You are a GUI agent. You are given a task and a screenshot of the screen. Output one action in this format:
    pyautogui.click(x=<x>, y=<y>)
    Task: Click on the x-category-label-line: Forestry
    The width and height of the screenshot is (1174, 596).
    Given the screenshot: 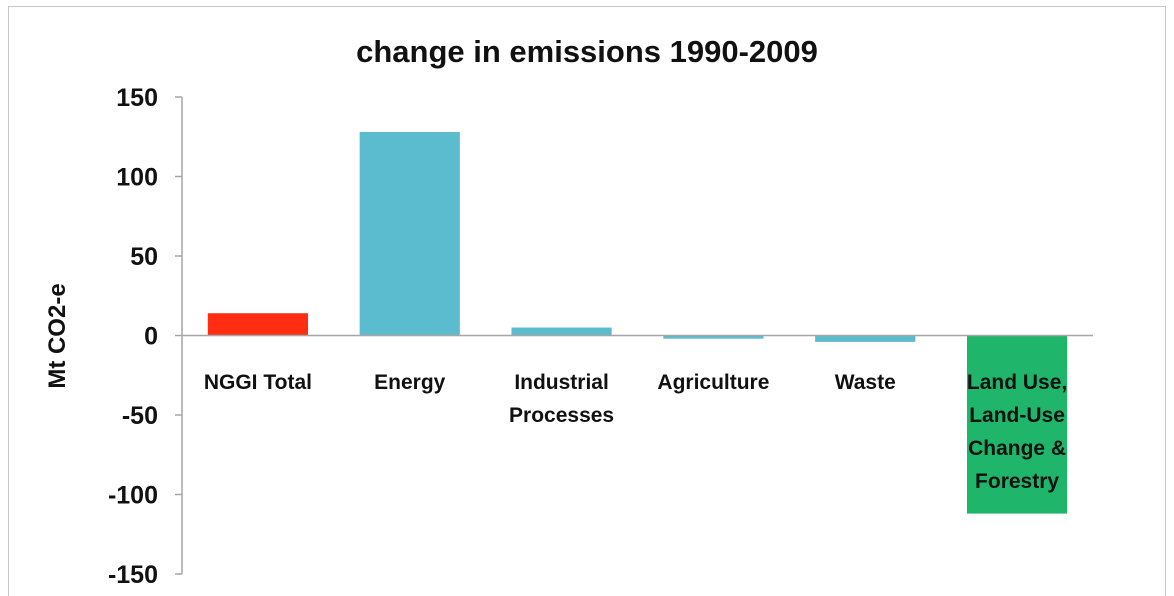 What is the action you would take?
    pyautogui.click(x=1017, y=481)
    